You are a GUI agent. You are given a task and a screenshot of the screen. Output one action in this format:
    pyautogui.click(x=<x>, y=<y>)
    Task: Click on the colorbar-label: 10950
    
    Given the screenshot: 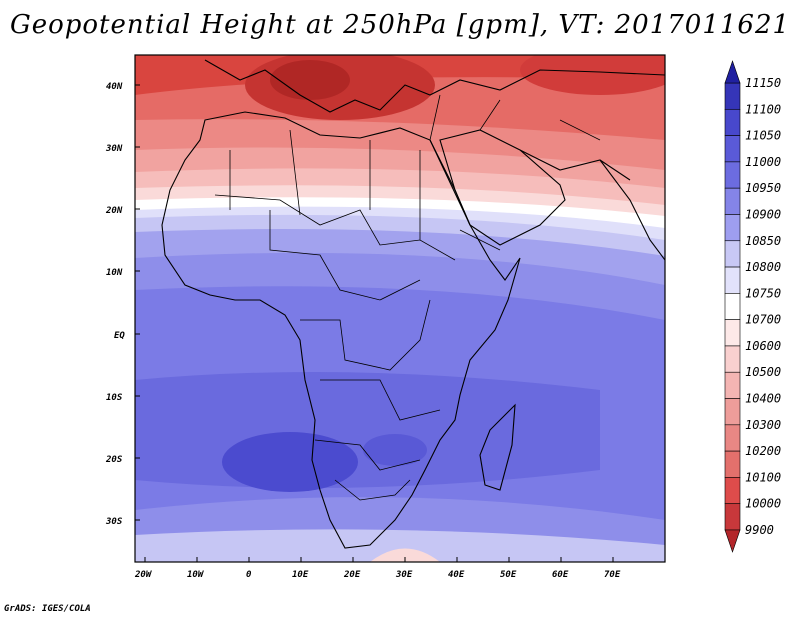 What is the action you would take?
    pyautogui.click(x=763, y=188)
    